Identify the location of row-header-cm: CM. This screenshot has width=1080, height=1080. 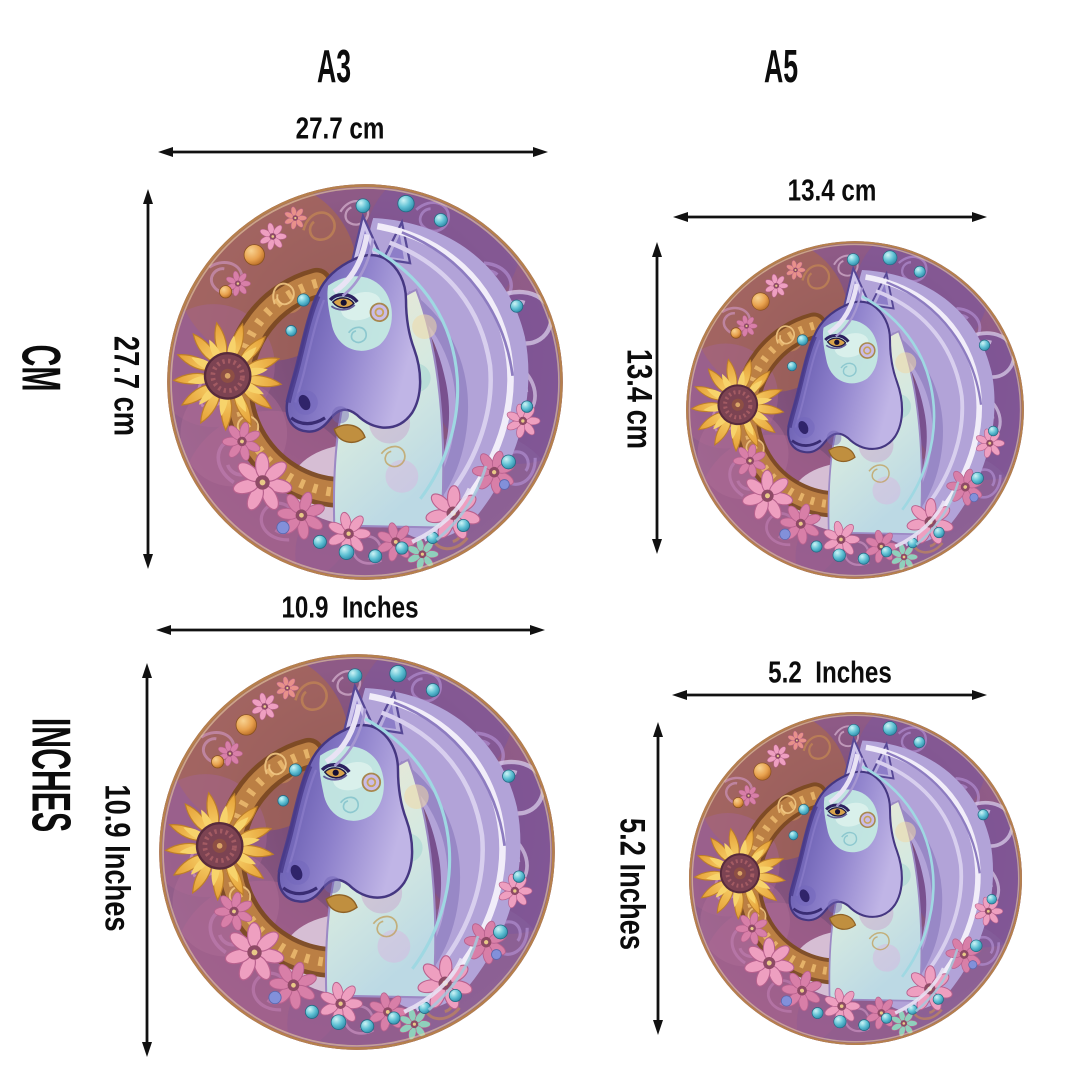
(41, 368).